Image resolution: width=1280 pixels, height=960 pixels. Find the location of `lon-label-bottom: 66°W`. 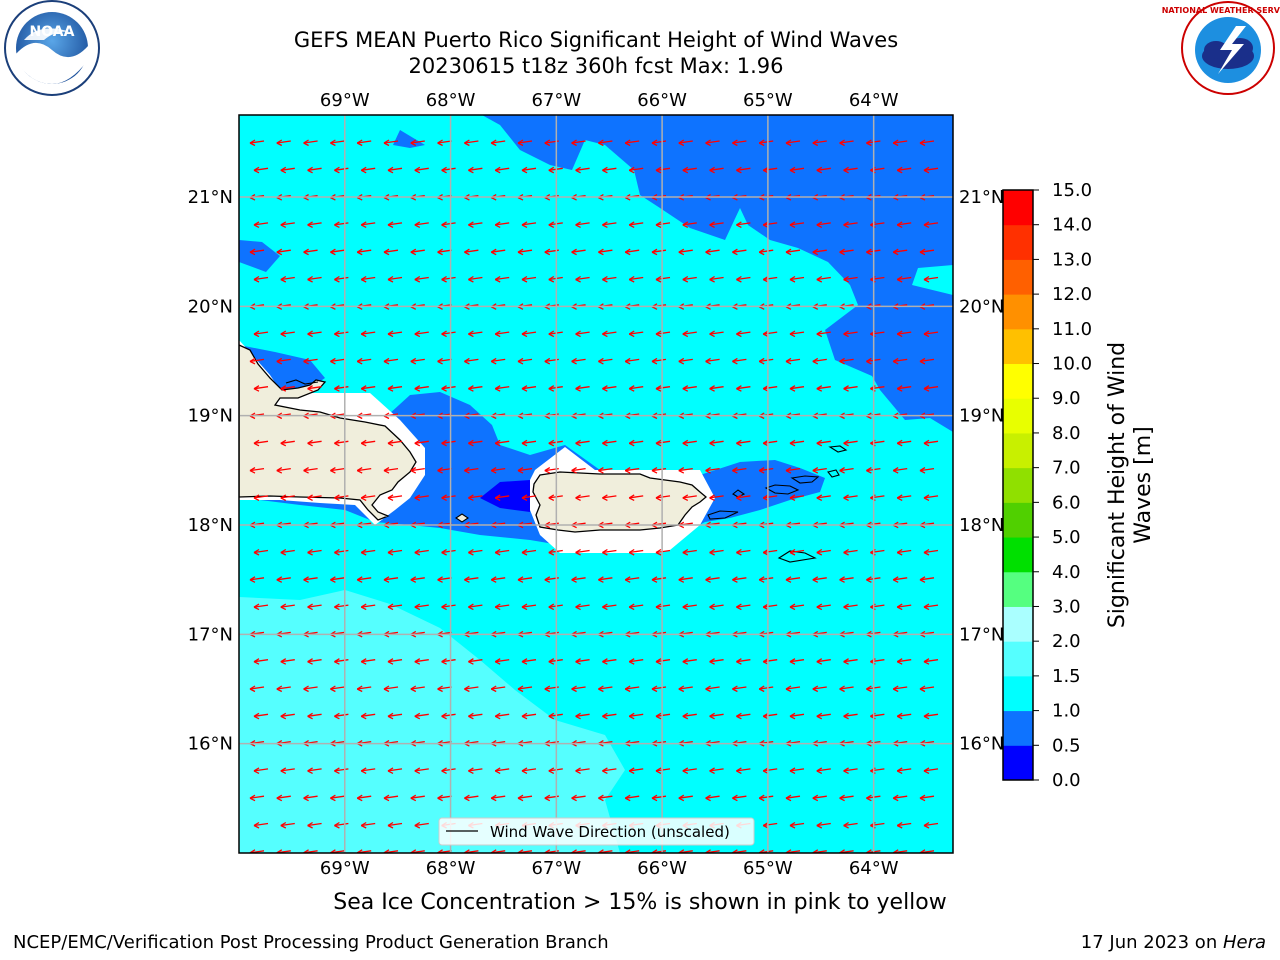

lon-label-bottom: 66°W is located at coordinates (662, 868).